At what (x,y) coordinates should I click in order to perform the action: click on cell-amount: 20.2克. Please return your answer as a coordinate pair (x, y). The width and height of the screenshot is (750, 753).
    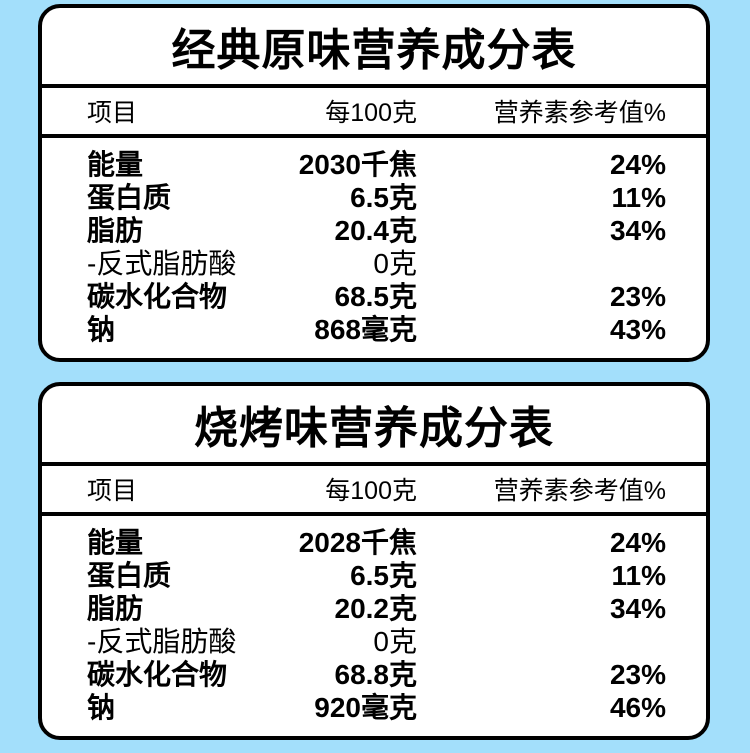
    Looking at the image, I should click on (376, 608).